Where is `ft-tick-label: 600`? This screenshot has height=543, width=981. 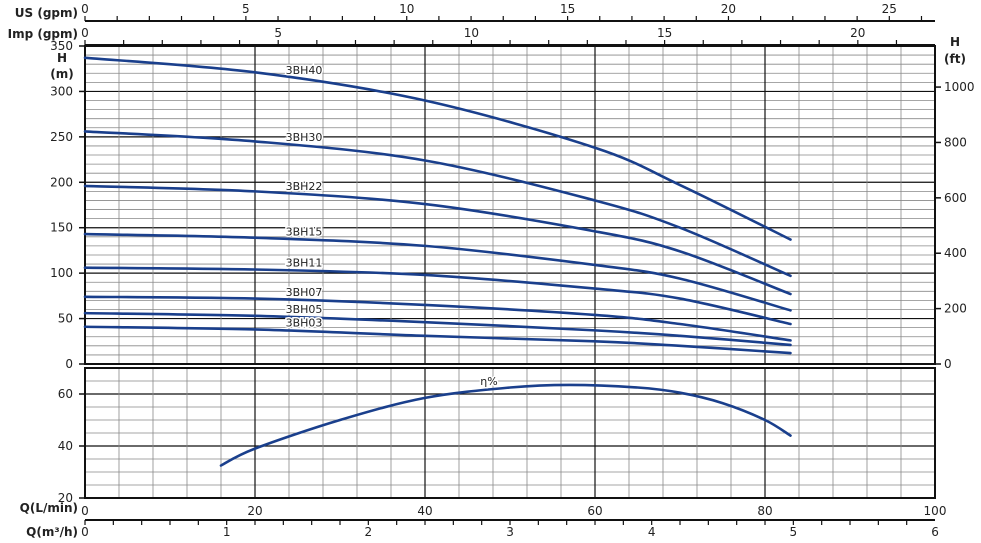
ft-tick-label: 600 is located at coordinates (955, 198).